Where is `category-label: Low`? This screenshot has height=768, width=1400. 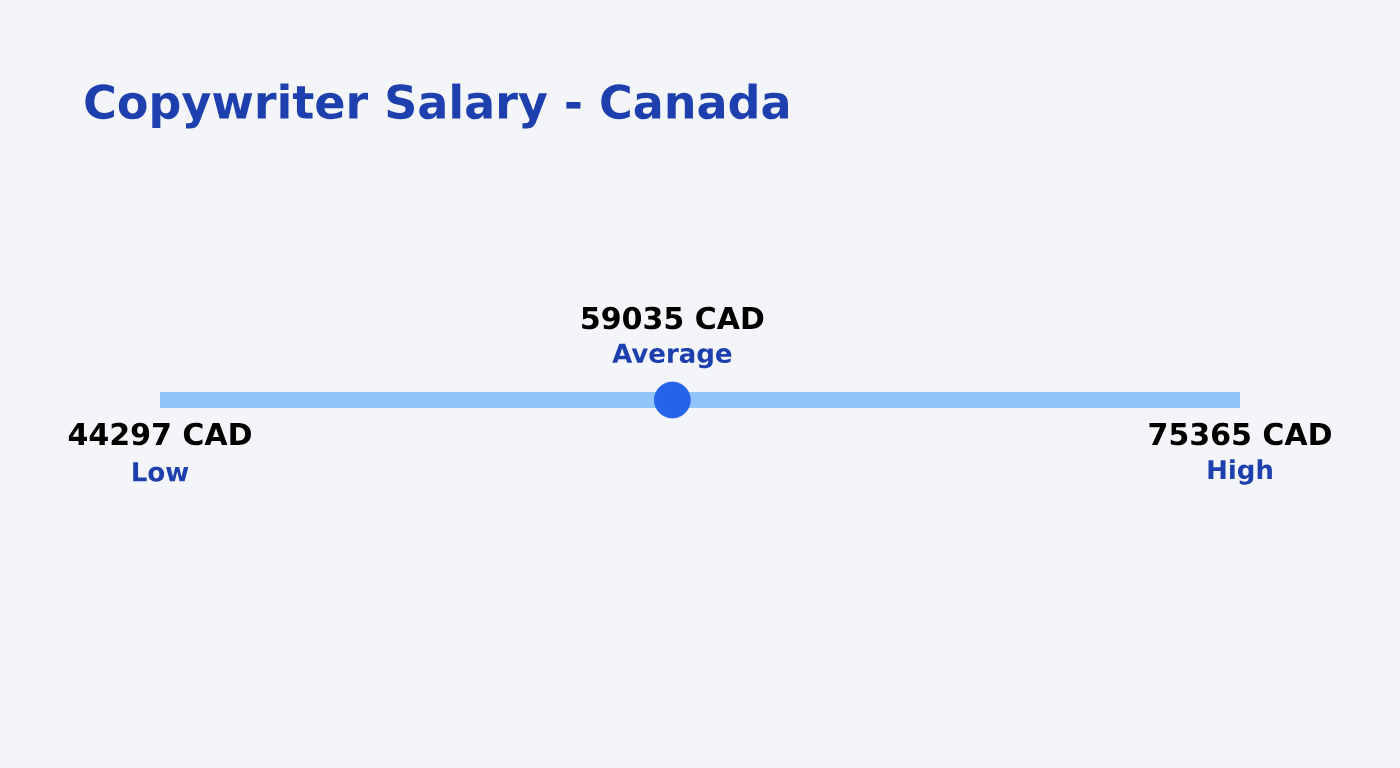
category-label: Low is located at coordinates (161, 472).